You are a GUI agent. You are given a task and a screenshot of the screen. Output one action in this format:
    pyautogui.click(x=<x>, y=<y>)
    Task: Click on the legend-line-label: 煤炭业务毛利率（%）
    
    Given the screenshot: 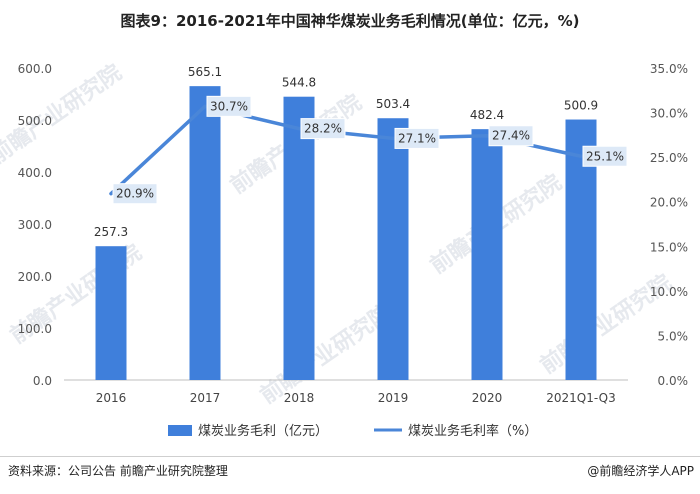 What is the action you would take?
    pyautogui.click(x=472, y=431)
    